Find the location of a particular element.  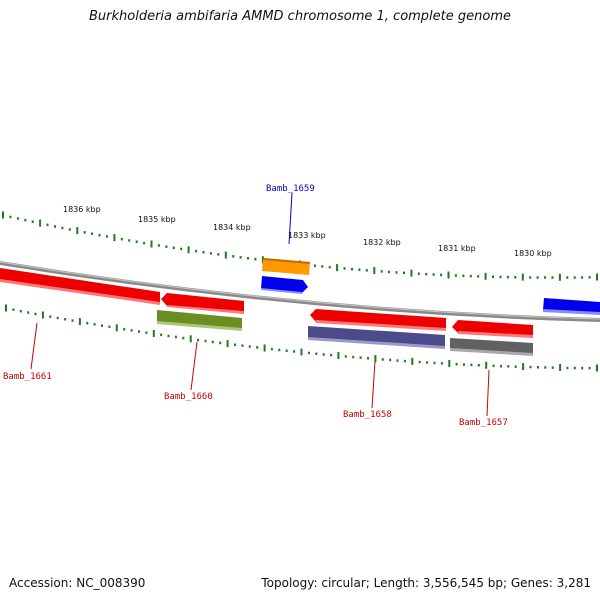

kbp-label: 1835 kbp is located at coordinates (157, 219).